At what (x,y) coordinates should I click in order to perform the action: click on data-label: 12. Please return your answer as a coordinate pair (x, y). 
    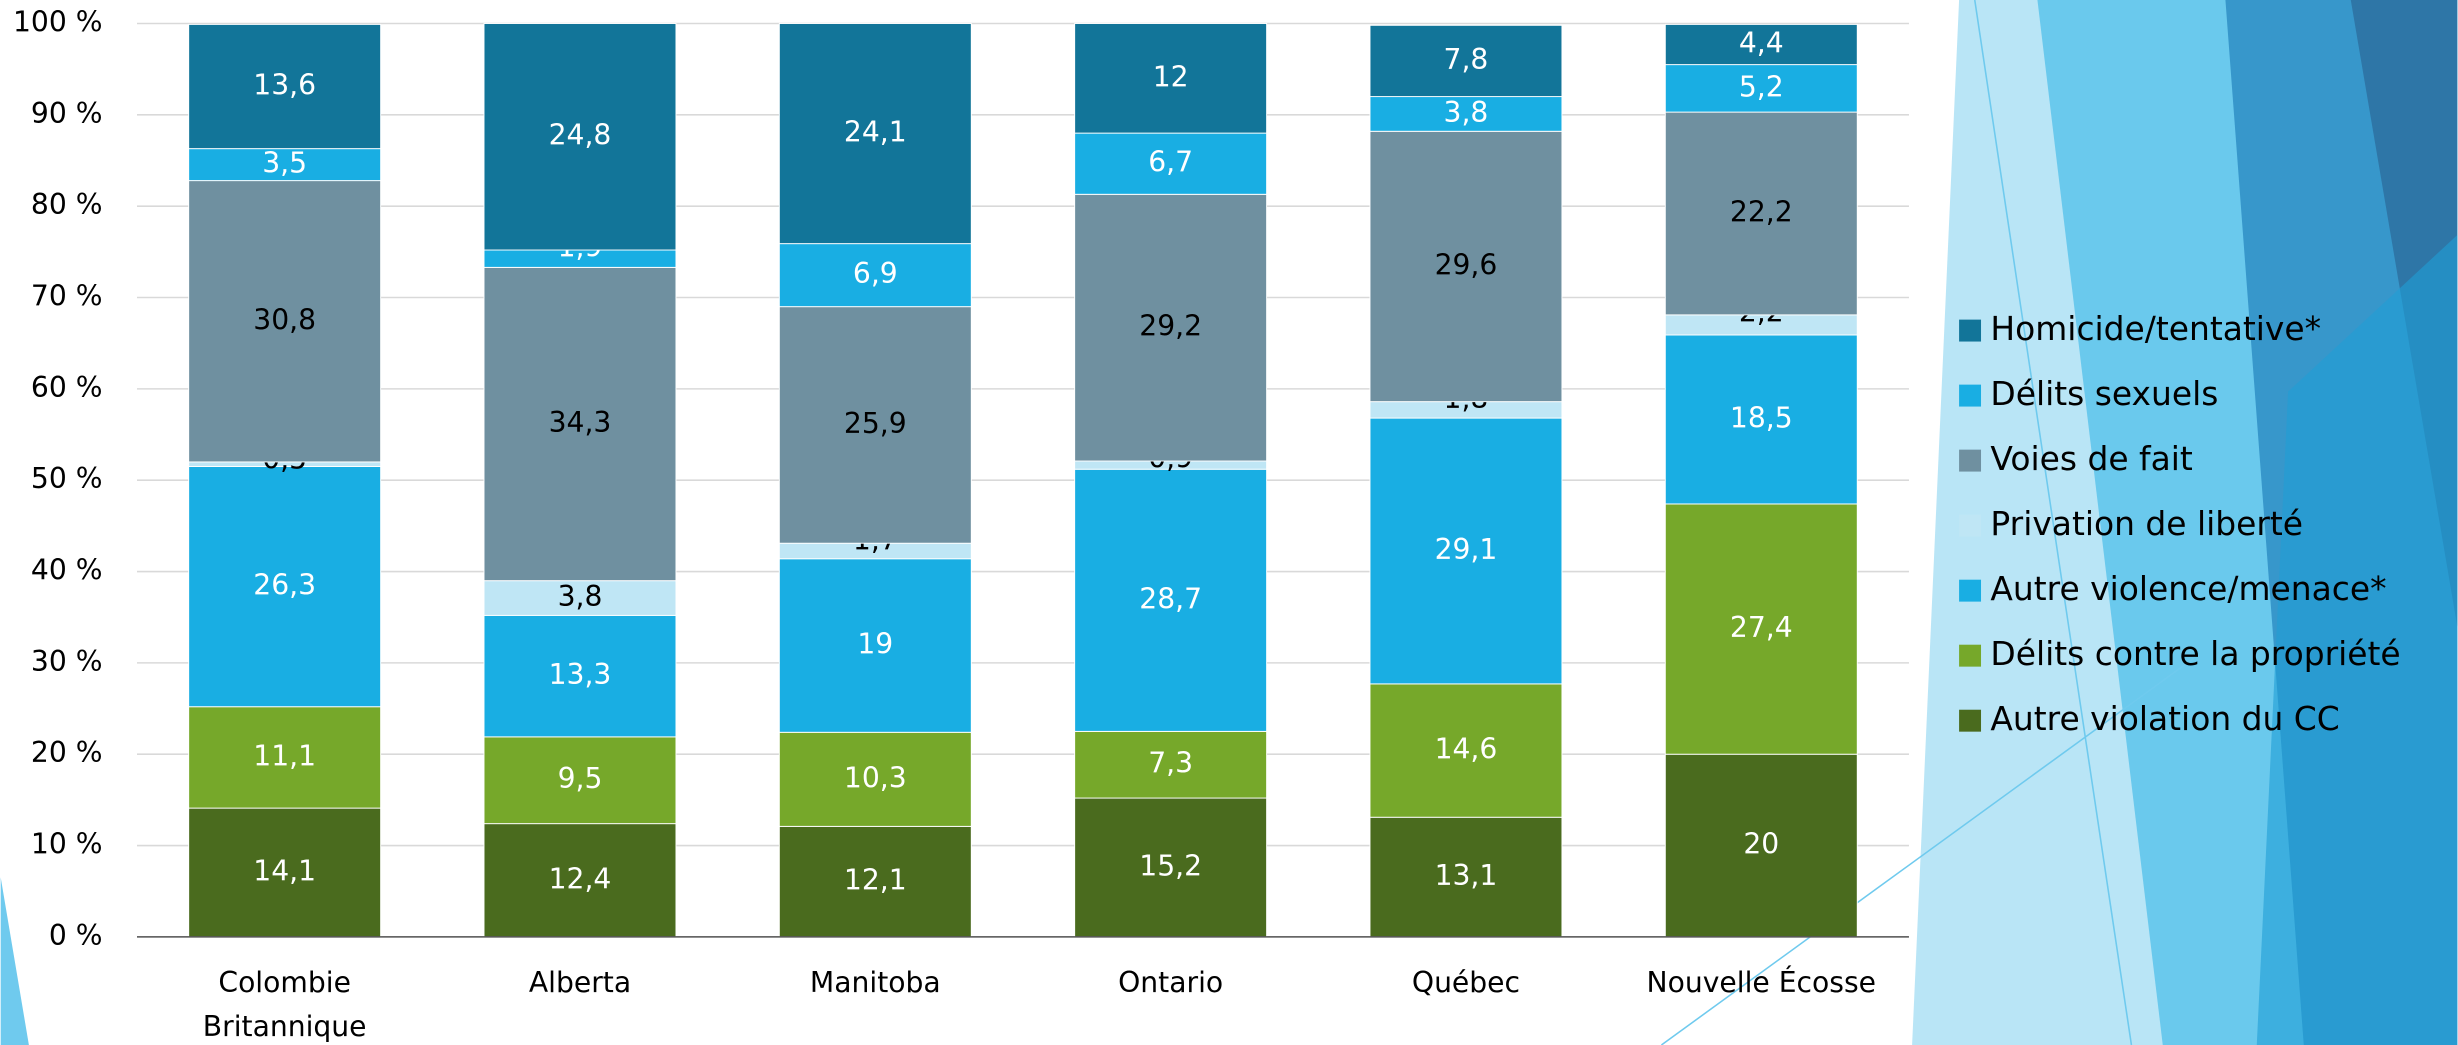
    Looking at the image, I should click on (1171, 76).